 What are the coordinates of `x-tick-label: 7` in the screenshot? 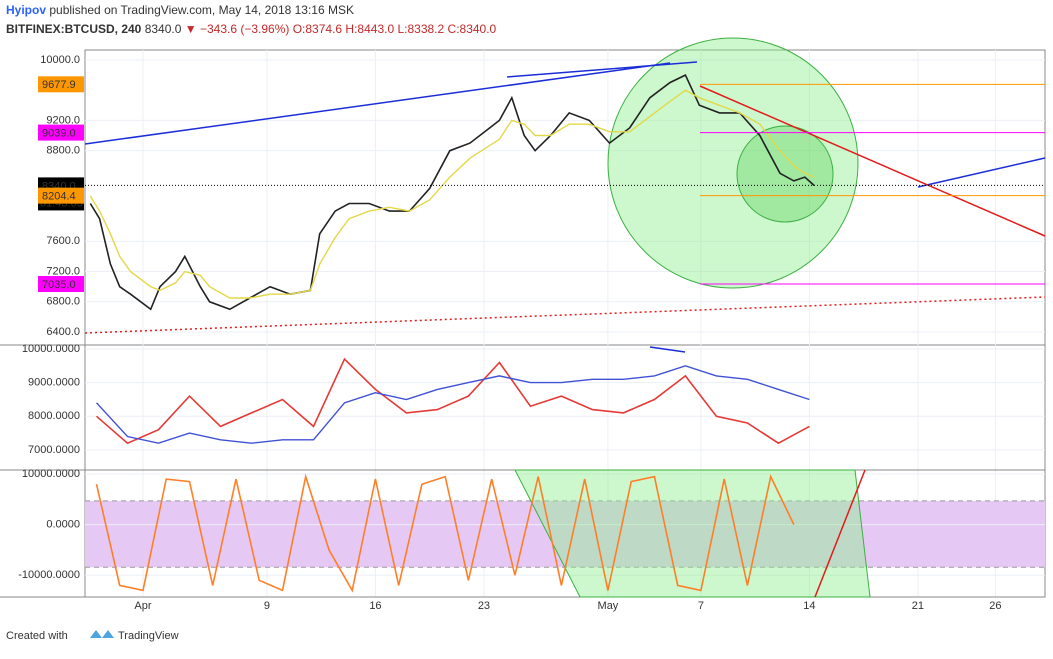 It's located at (701, 606).